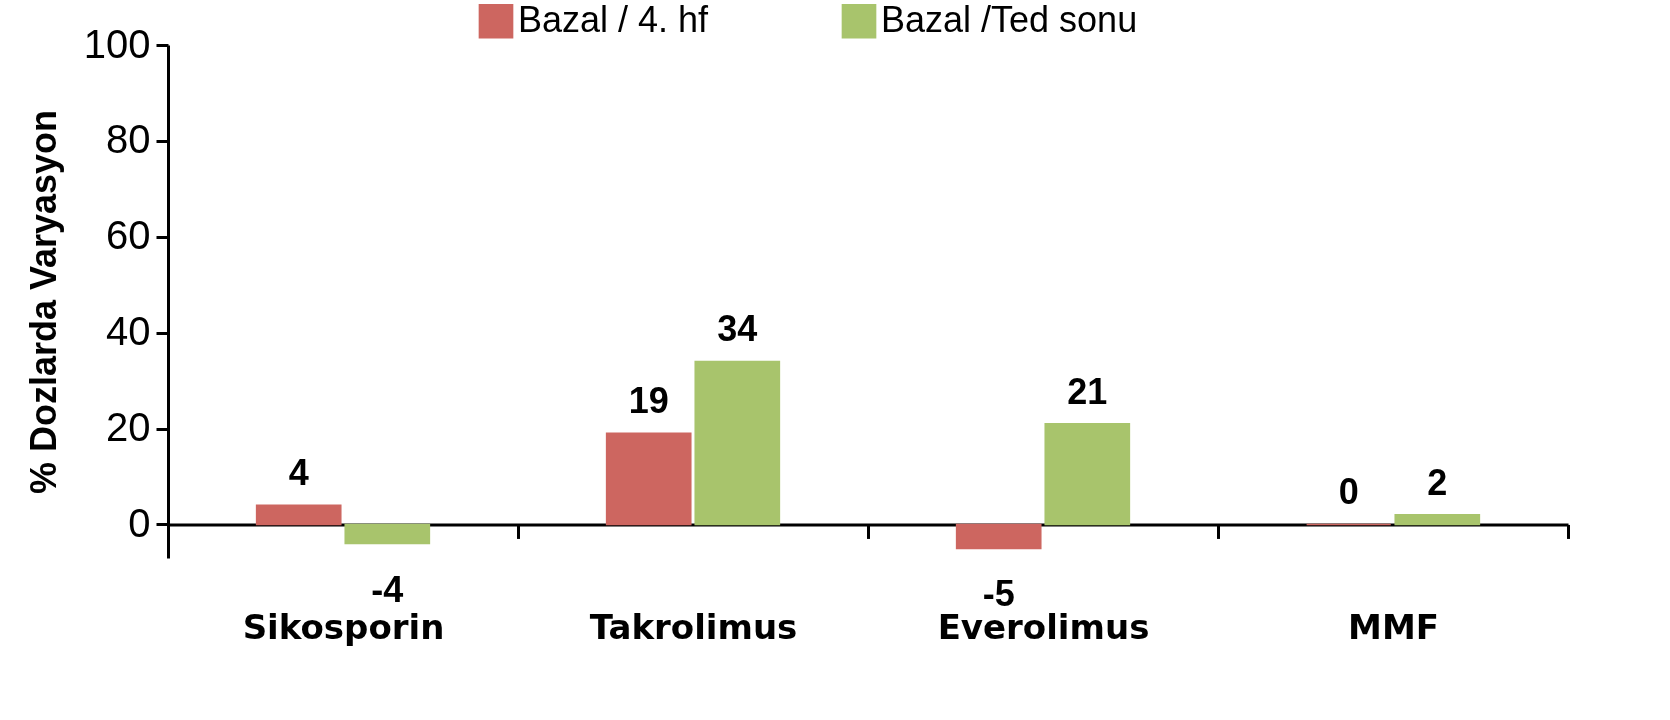  I want to click on y-tick-label: 0, so click(139, 522).